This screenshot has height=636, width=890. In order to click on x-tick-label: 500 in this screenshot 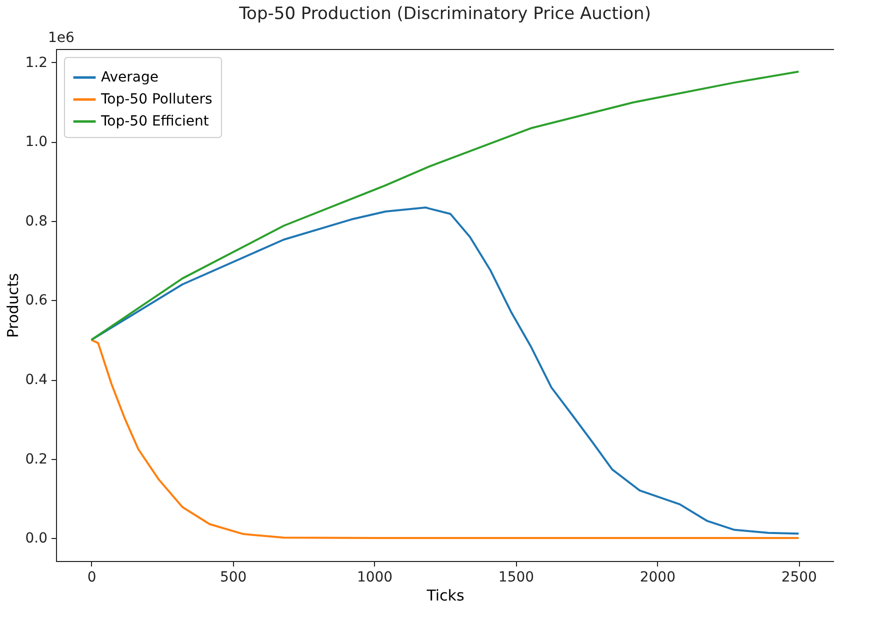, I will do `click(233, 578)`.